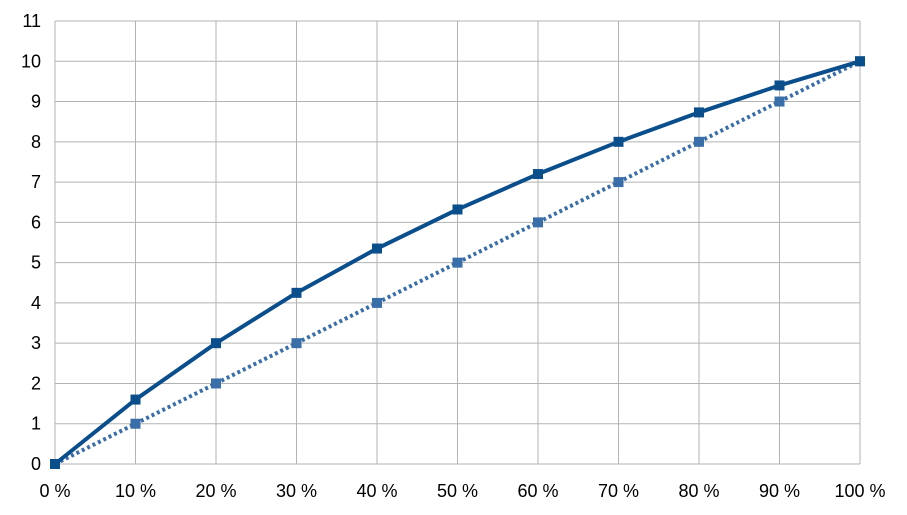  What do you see at coordinates (36, 424) in the screenshot?
I see `y-tick-label: 1` at bounding box center [36, 424].